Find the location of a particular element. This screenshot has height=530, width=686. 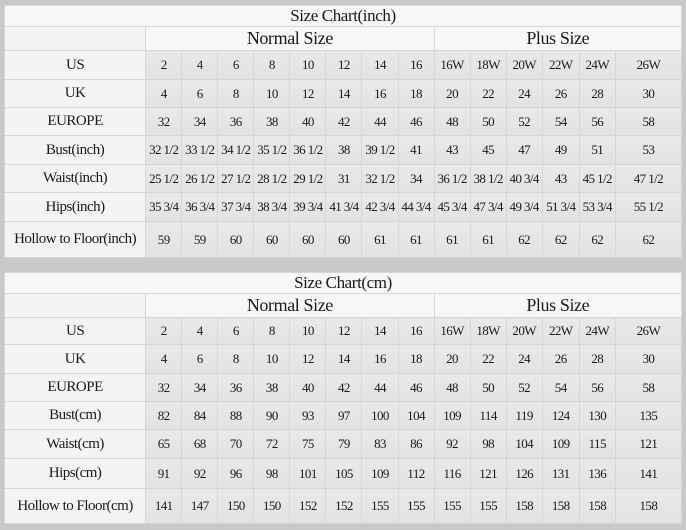

size-cell: 101 is located at coordinates (308, 473).